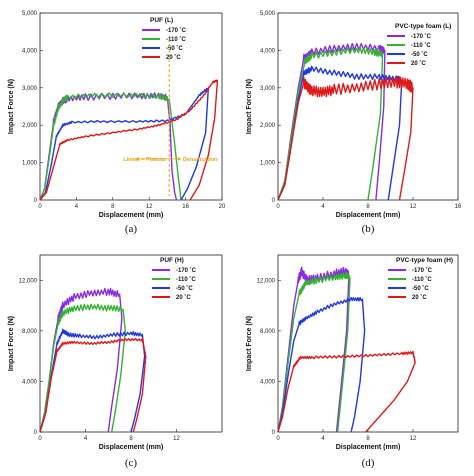 This screenshot has height=476, width=474. What do you see at coordinates (131, 229) in the screenshot?
I see `panel-label: (a)` at bounding box center [131, 229].